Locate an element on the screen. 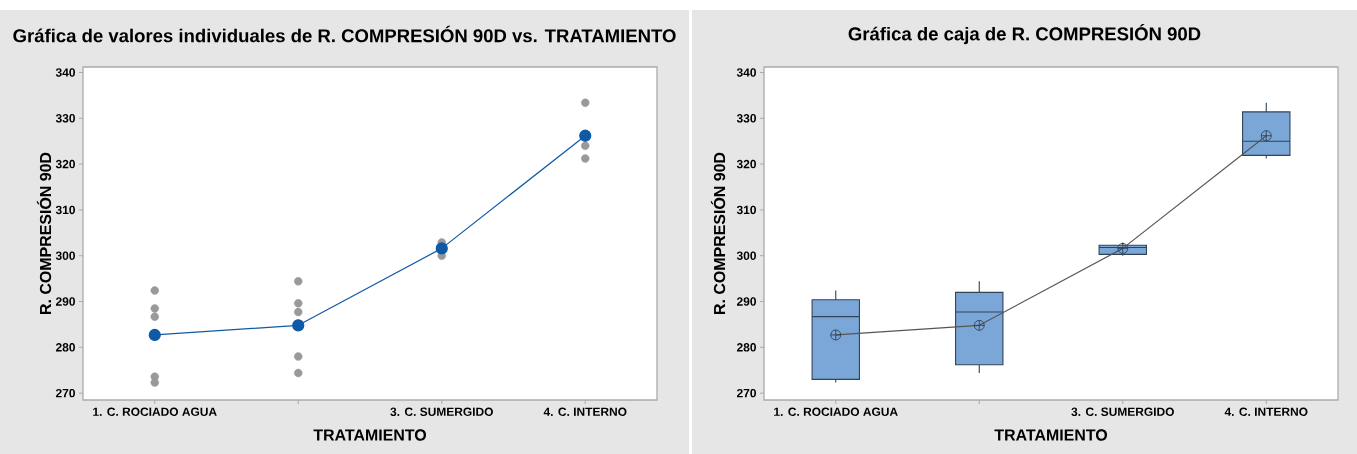  chart-title: Gráfica de caja de R. COMPRESIÓN 90D is located at coordinates (1024, 34).